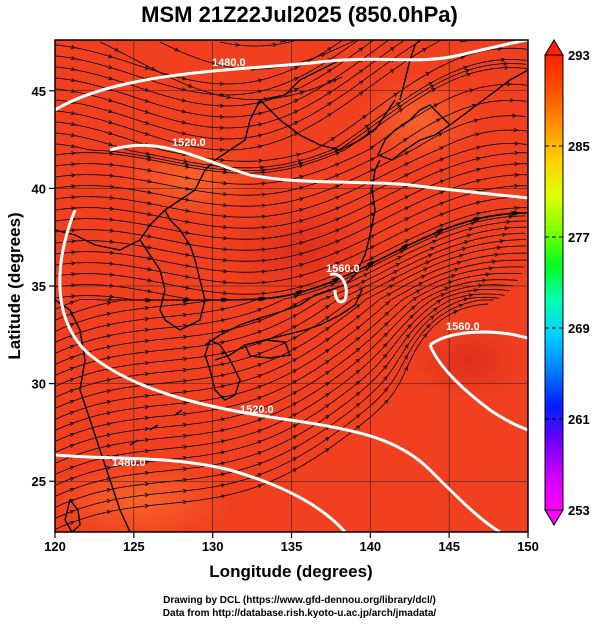 This screenshot has width=599, height=625. Describe the element at coordinates (579, 328) in the screenshot. I see `colorbar-tick-label: 269` at that location.